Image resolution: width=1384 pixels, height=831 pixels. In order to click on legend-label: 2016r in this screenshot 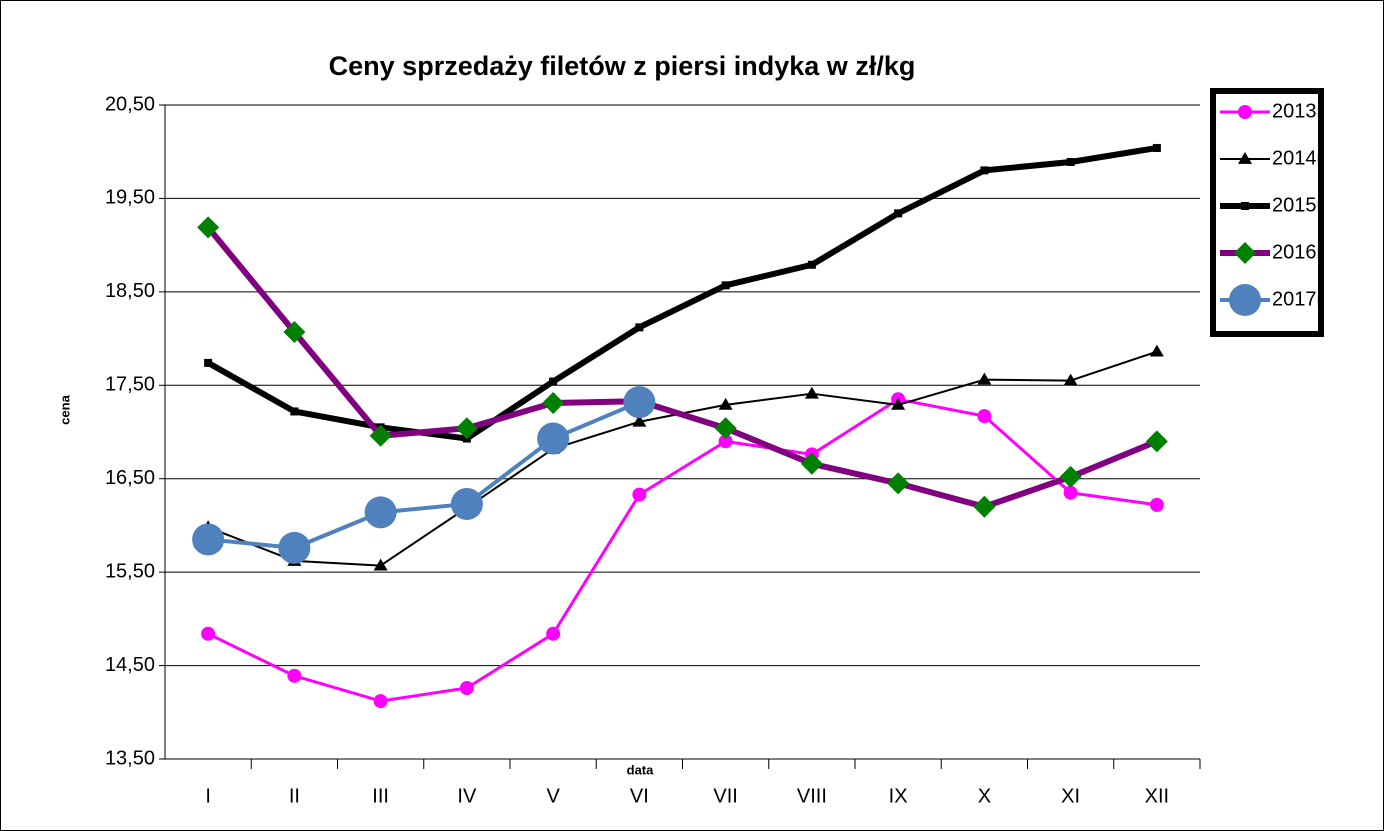, I will do `click(1297, 252)`.